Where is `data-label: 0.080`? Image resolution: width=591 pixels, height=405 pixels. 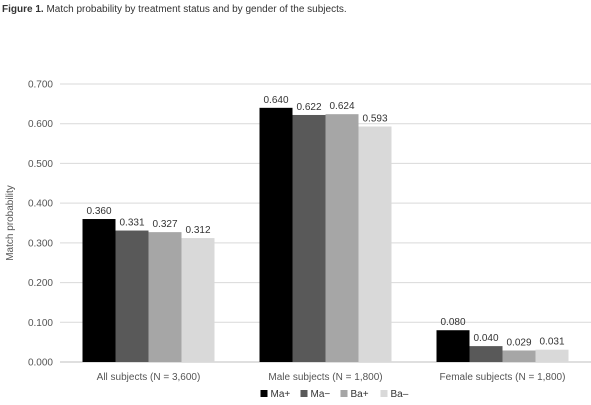
data-label: 0.080 is located at coordinates (452, 322).